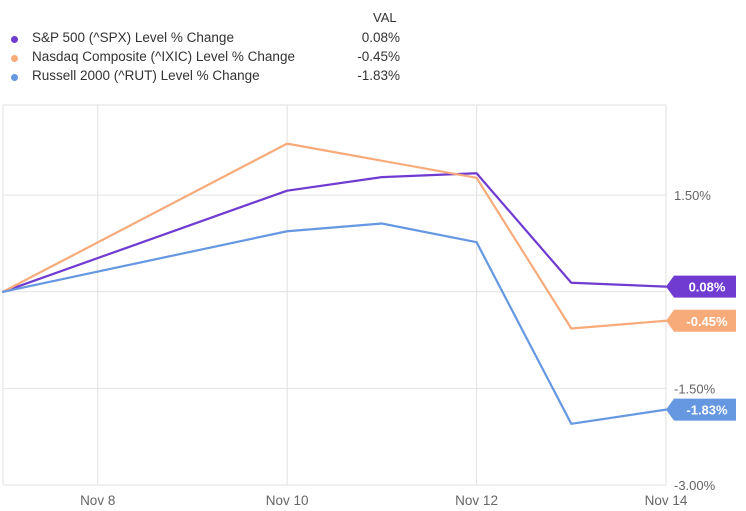  I want to click on y-tick-label: -3.00%, so click(695, 485).